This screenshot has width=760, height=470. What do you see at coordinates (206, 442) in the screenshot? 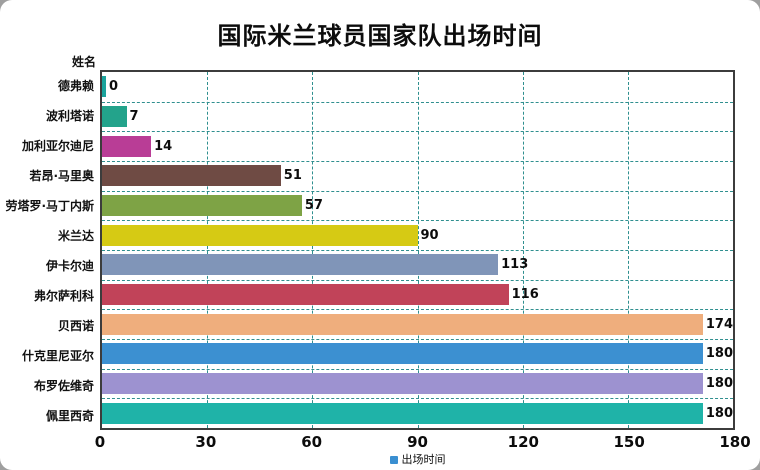
I see `x-tick-label: 30` at bounding box center [206, 442].